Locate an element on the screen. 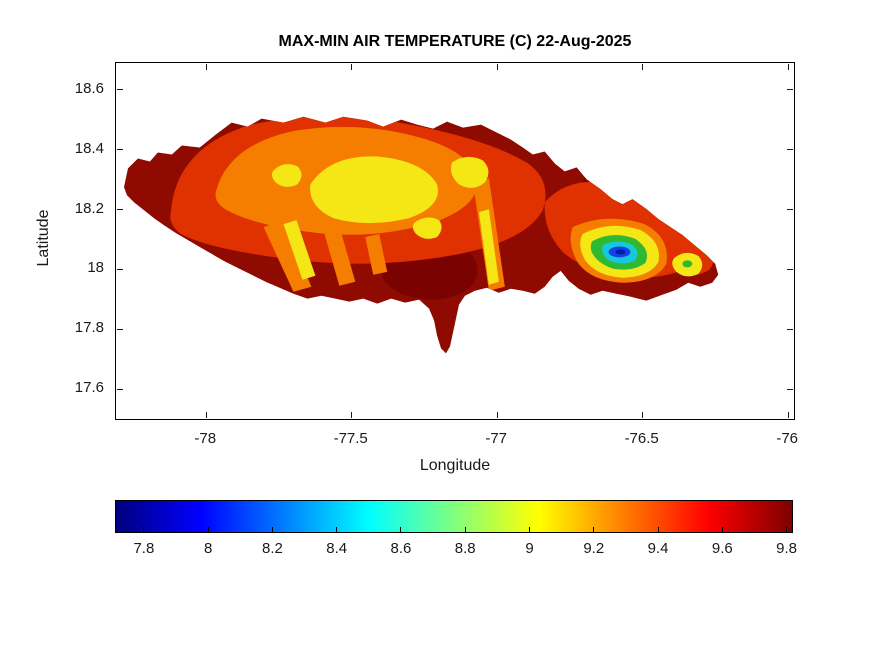  colorbar is located at coordinates (454, 516).